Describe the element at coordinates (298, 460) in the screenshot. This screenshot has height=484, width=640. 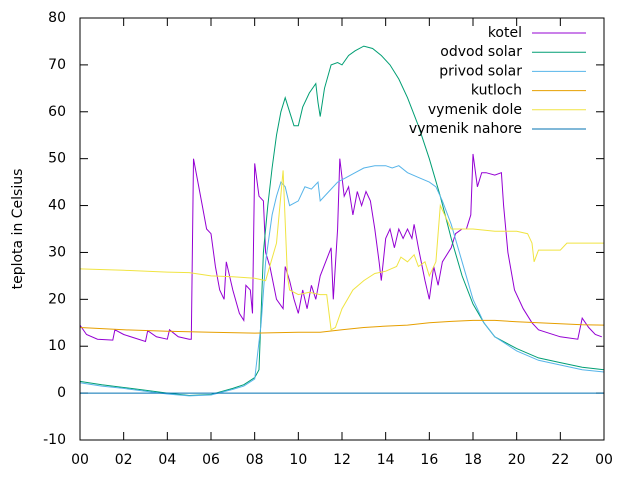
I see `x-tick-label: 10` at that location.